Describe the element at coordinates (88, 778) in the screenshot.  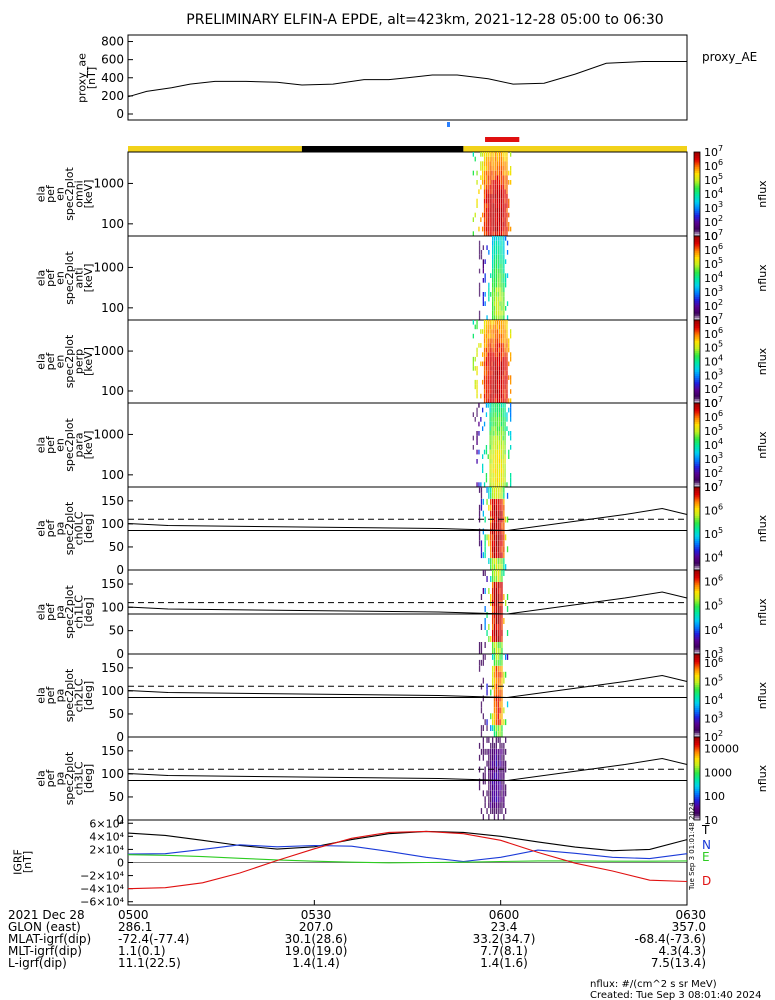
I see `spectrogram-ylabel-line: [deg]` at that location.